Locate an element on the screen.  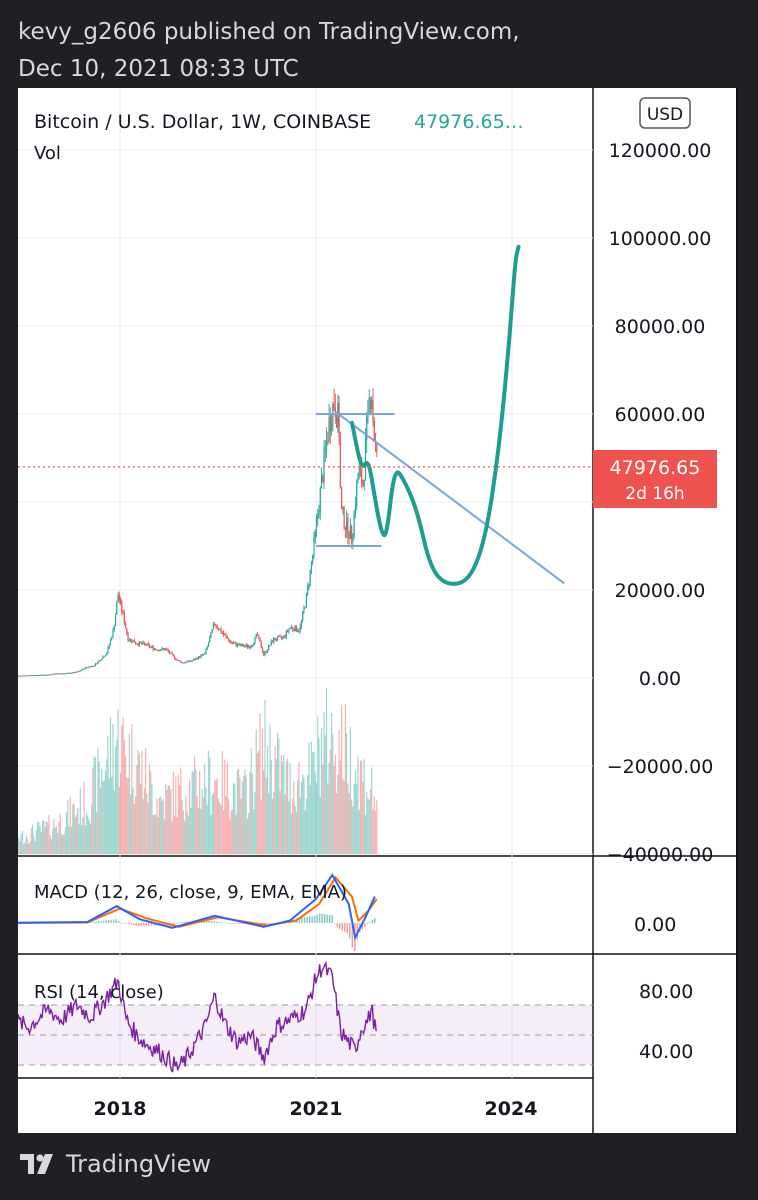
macd-y-tick-0: 0.00 is located at coordinates (655, 925).